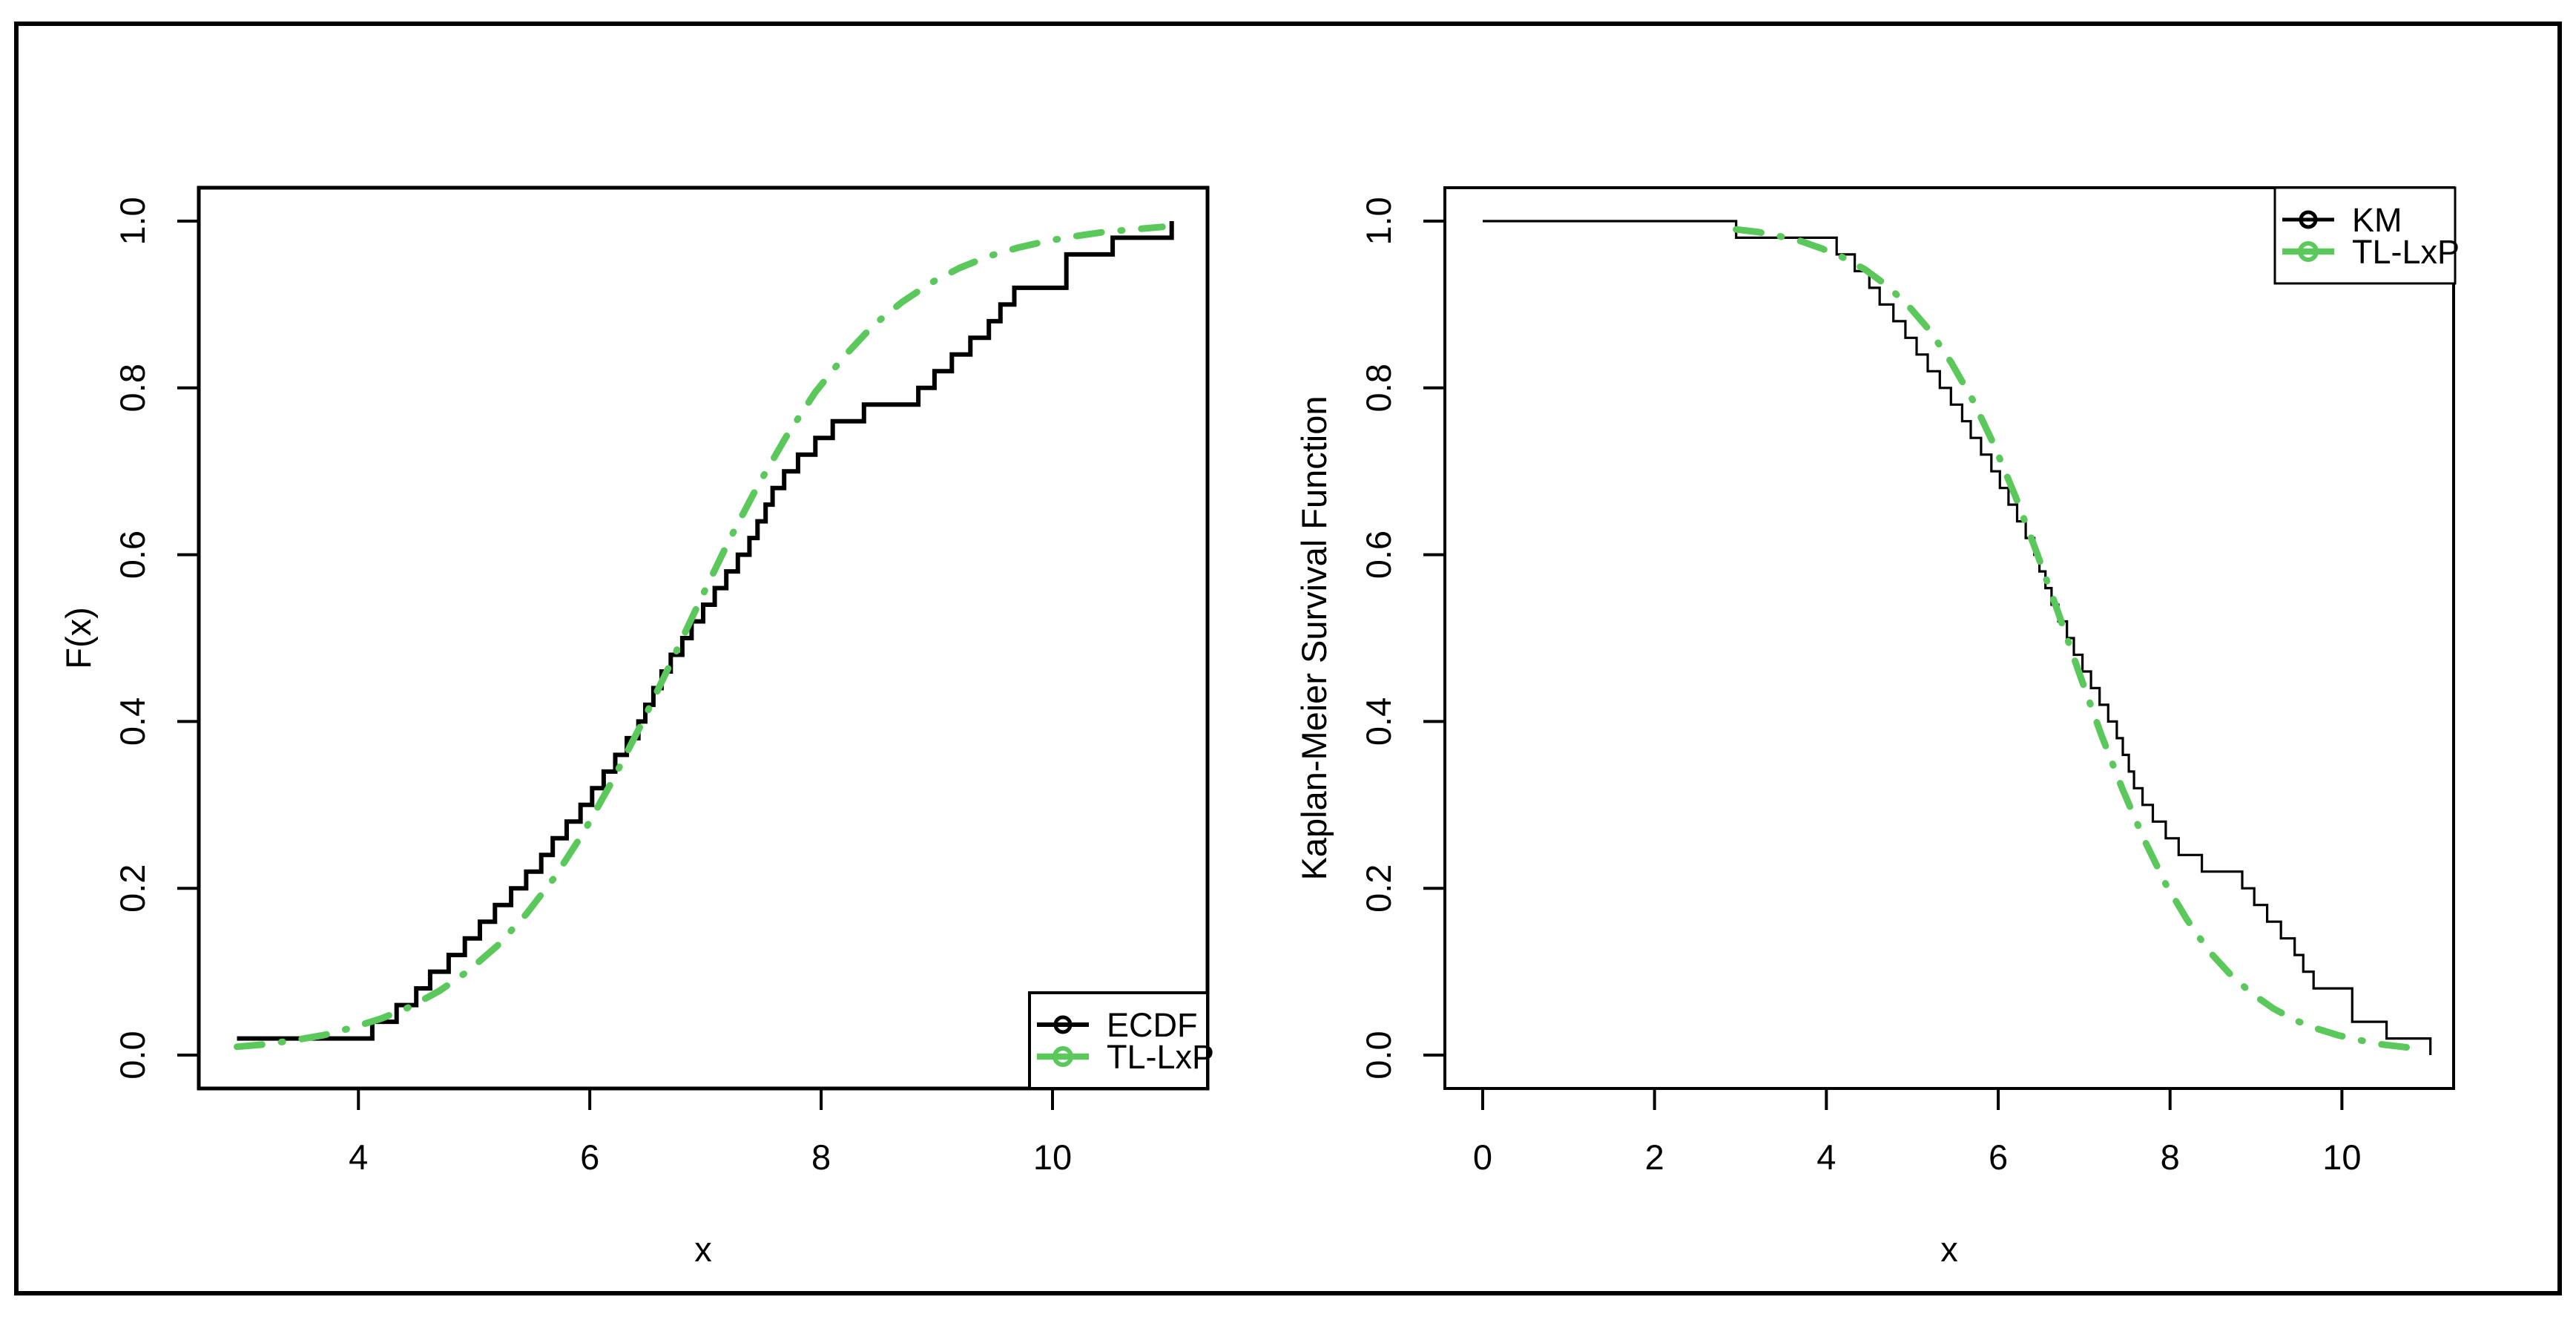  I want to click on y-axis-title: Kaplan-Meier Survival Function, so click(1314, 637).